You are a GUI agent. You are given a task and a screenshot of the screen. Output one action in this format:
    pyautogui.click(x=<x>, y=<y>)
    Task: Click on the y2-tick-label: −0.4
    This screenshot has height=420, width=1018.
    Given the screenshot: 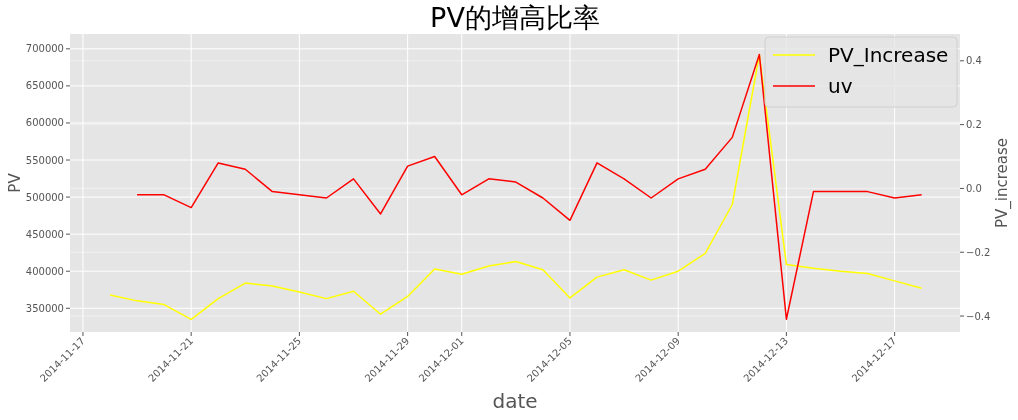 What is the action you would take?
    pyautogui.click(x=978, y=316)
    